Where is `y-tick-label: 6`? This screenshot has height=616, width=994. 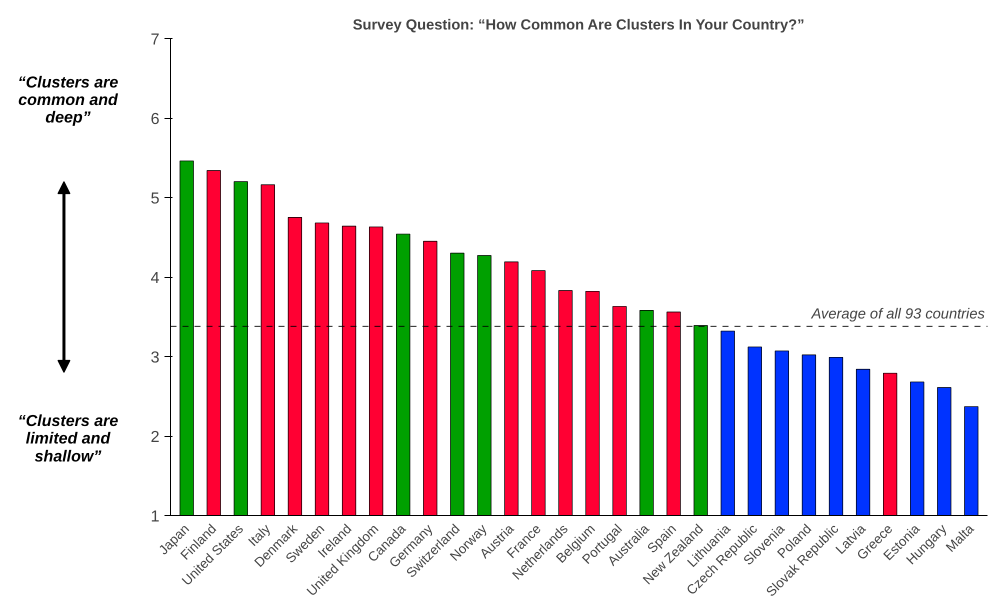 y-tick-label: 6 is located at coordinates (155, 119).